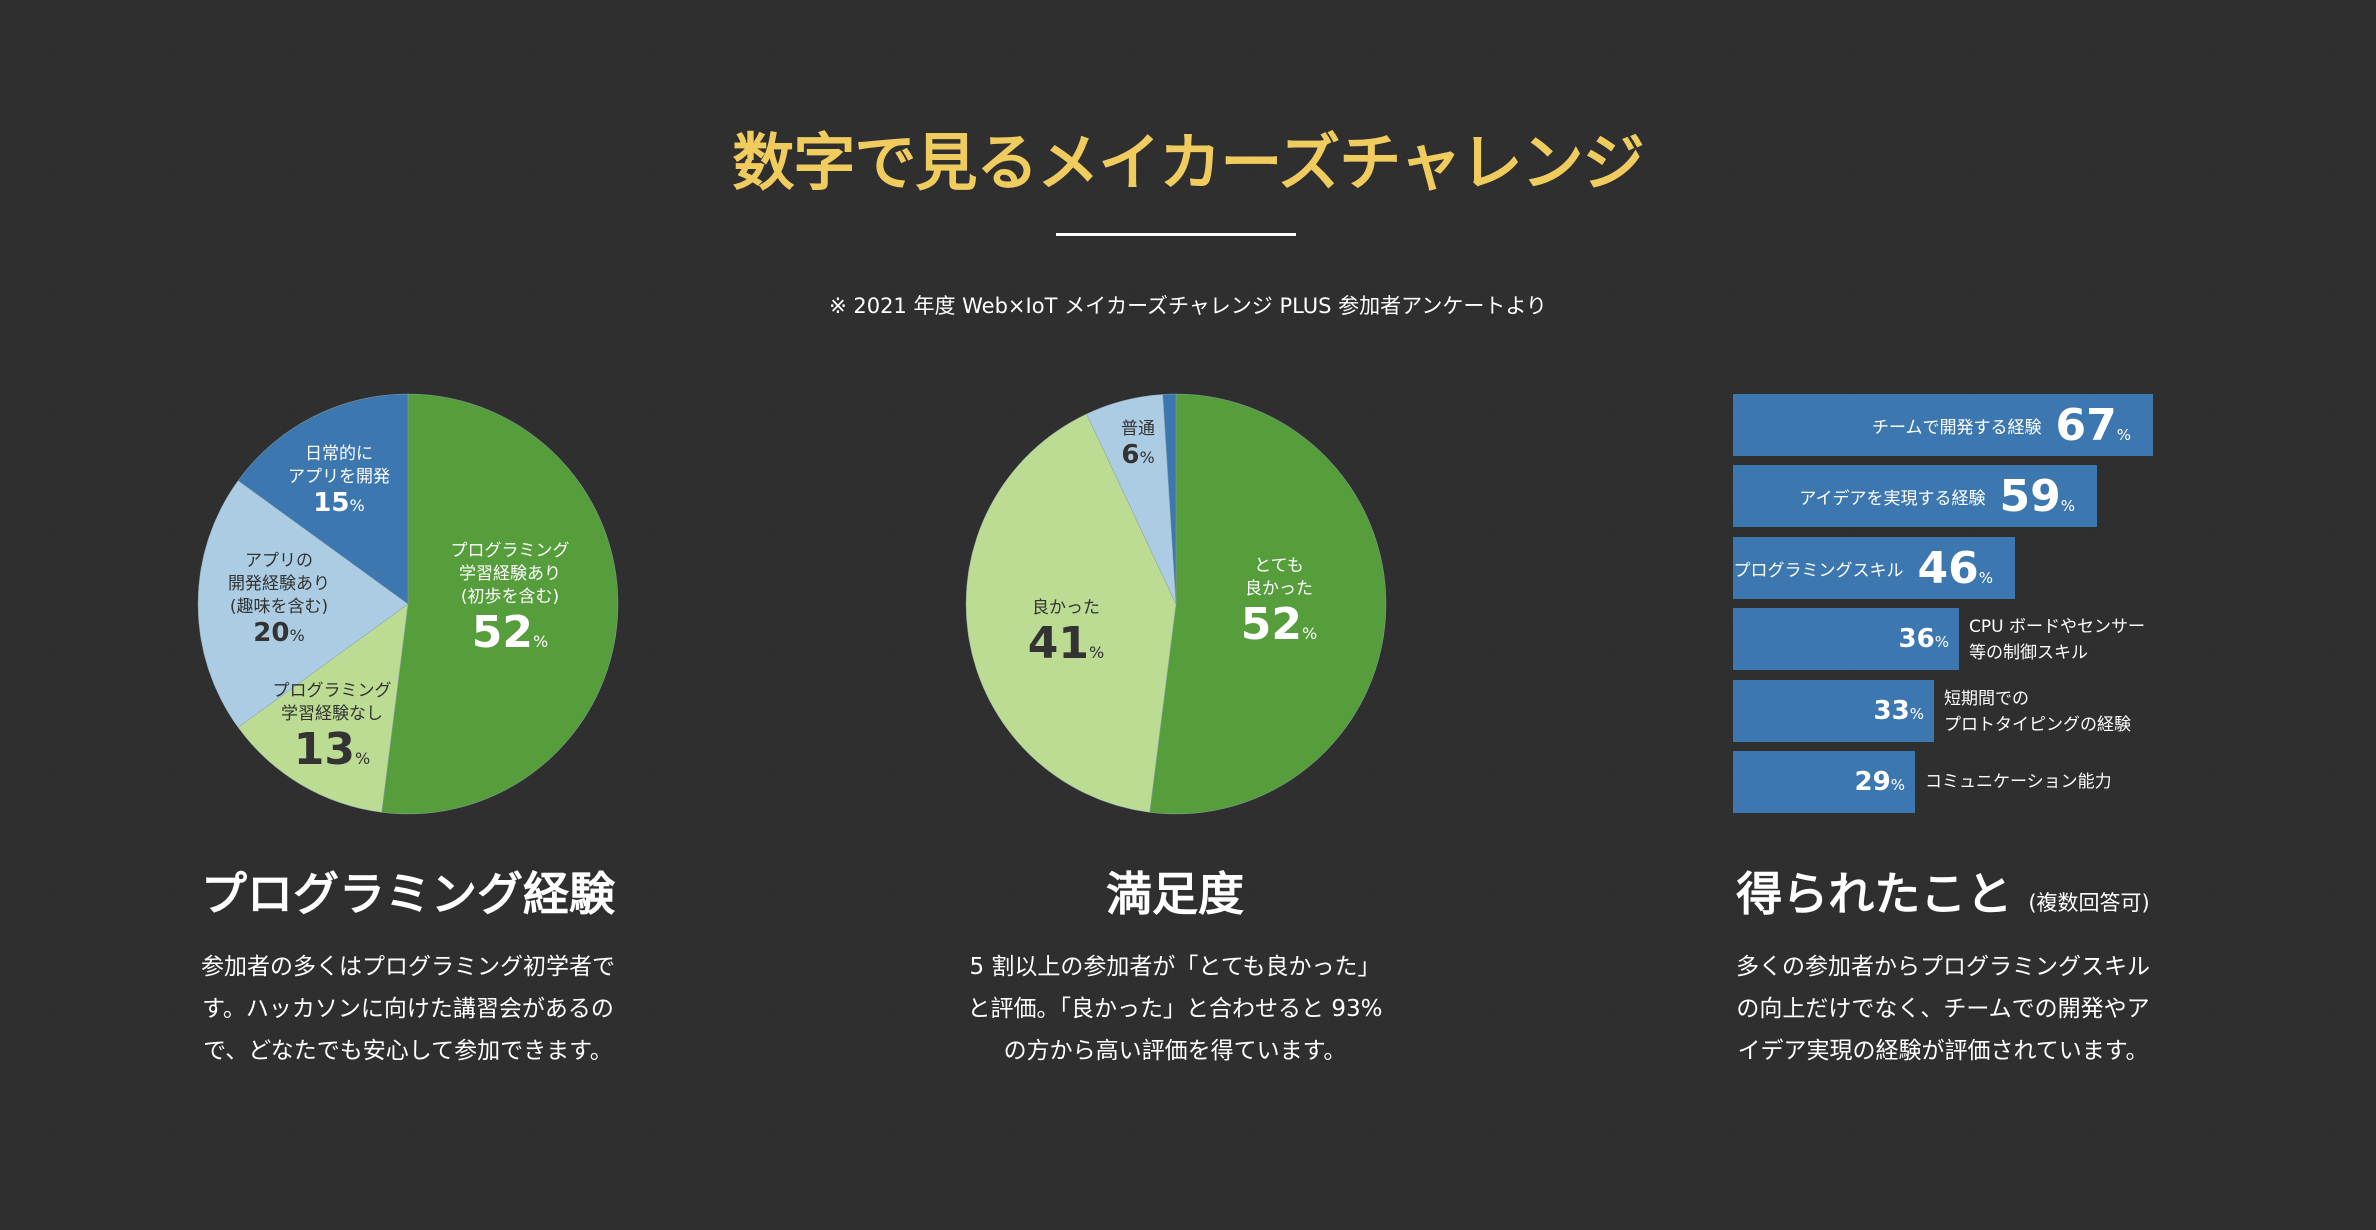  What do you see at coordinates (271, 632) in the screenshot?
I see `pie1-value-hobby-dev: 20` at bounding box center [271, 632].